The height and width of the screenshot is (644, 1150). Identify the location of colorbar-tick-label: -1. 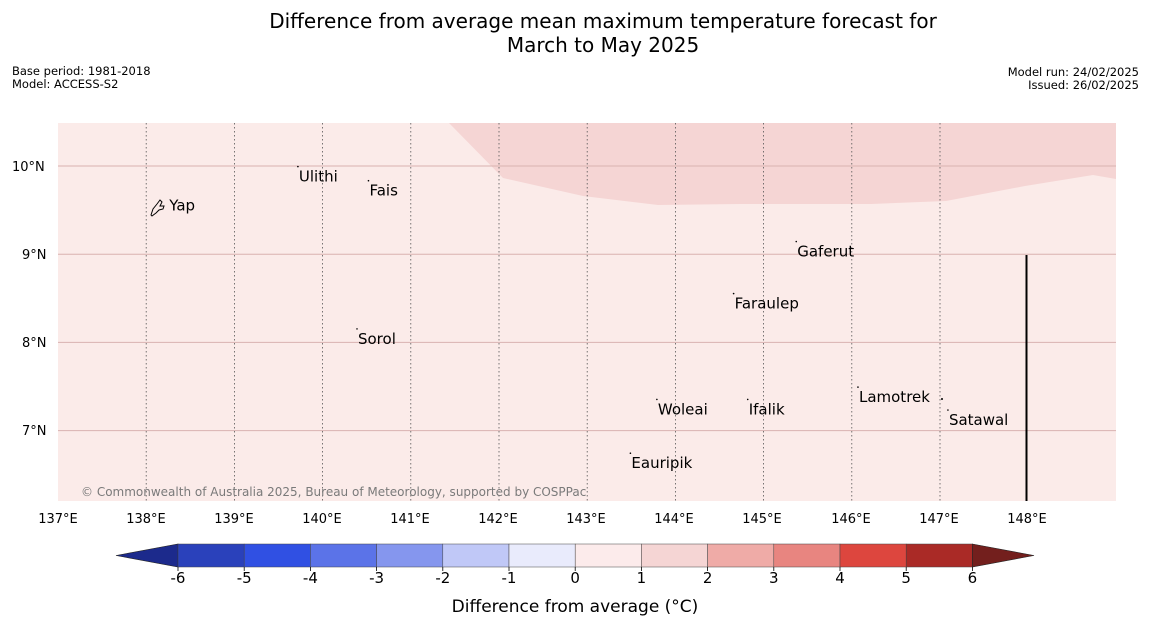
(509, 578).